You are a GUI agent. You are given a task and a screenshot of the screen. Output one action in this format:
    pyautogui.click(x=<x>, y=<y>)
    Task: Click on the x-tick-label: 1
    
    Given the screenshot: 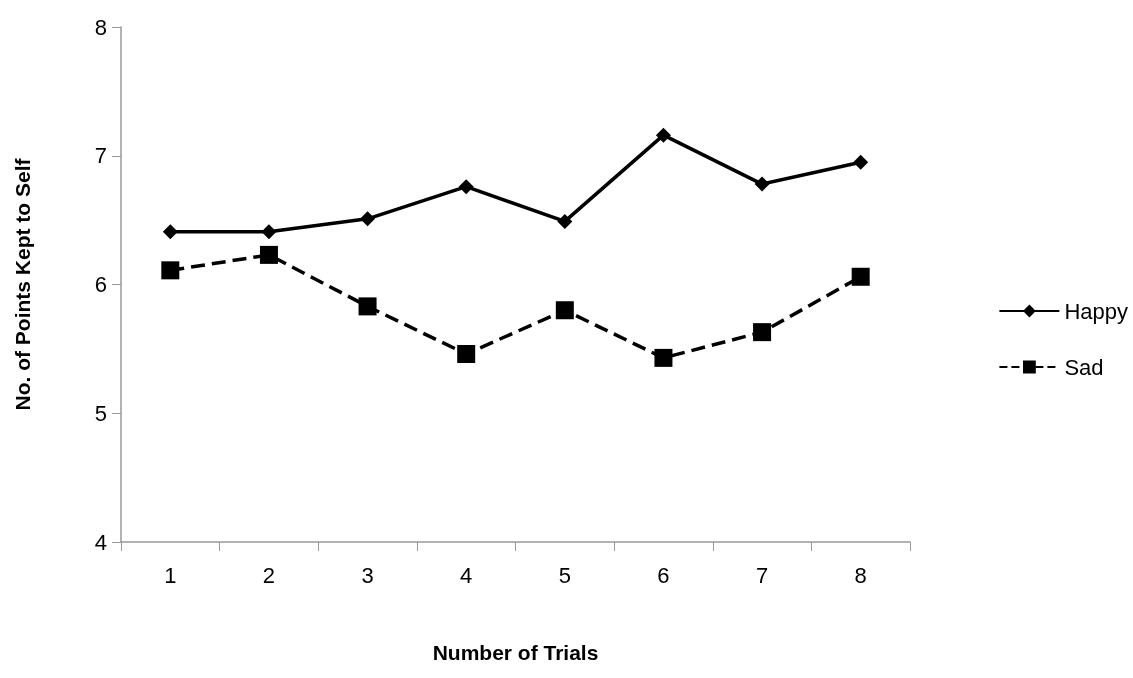 What is the action you would take?
    pyautogui.click(x=170, y=575)
    